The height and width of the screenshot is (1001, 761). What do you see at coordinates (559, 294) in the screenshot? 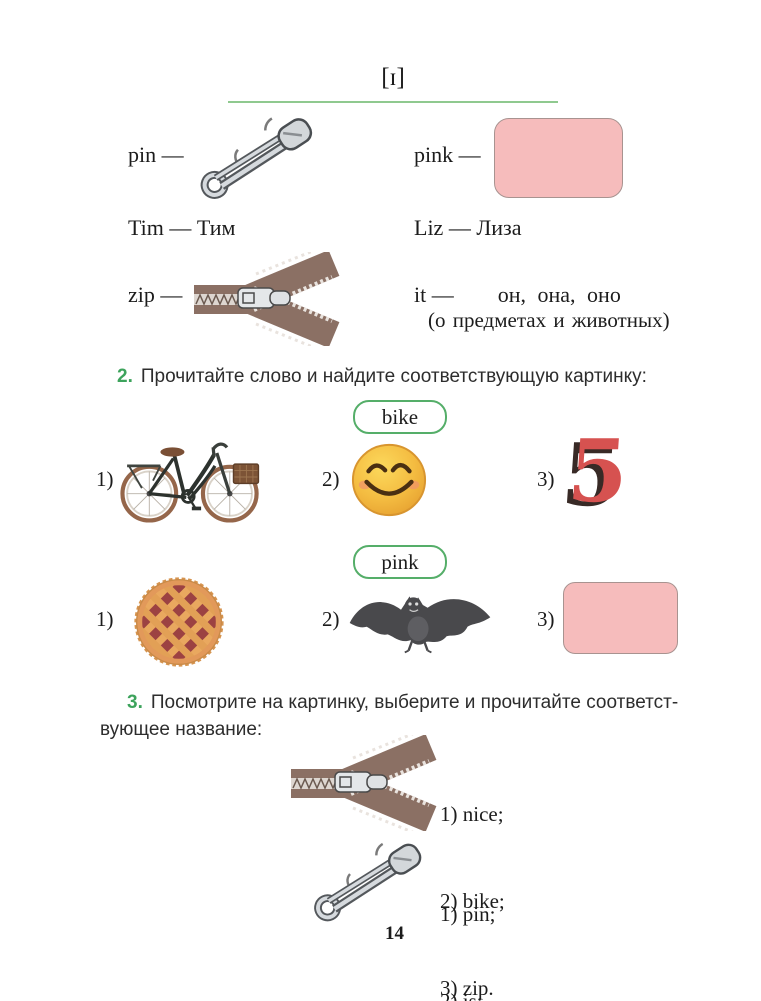
I see `it-translation: он, она, оно` at bounding box center [559, 294].